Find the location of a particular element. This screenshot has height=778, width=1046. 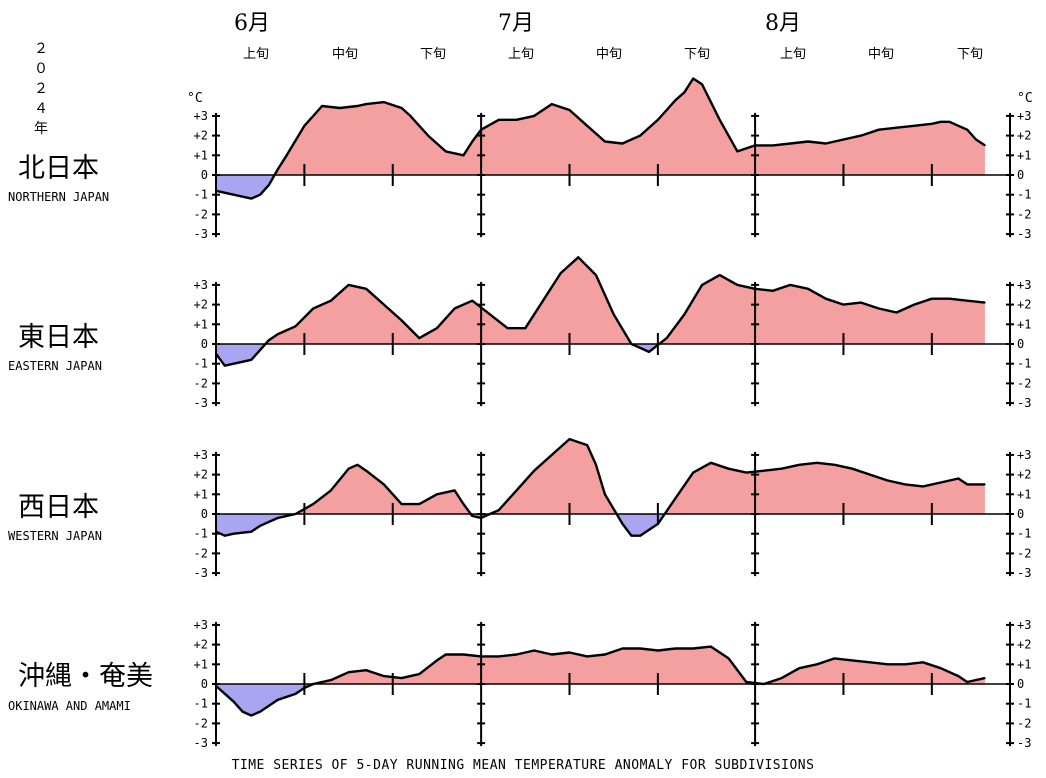

region-name-en-eastern: EASTERN JAPAN is located at coordinates (55, 366).